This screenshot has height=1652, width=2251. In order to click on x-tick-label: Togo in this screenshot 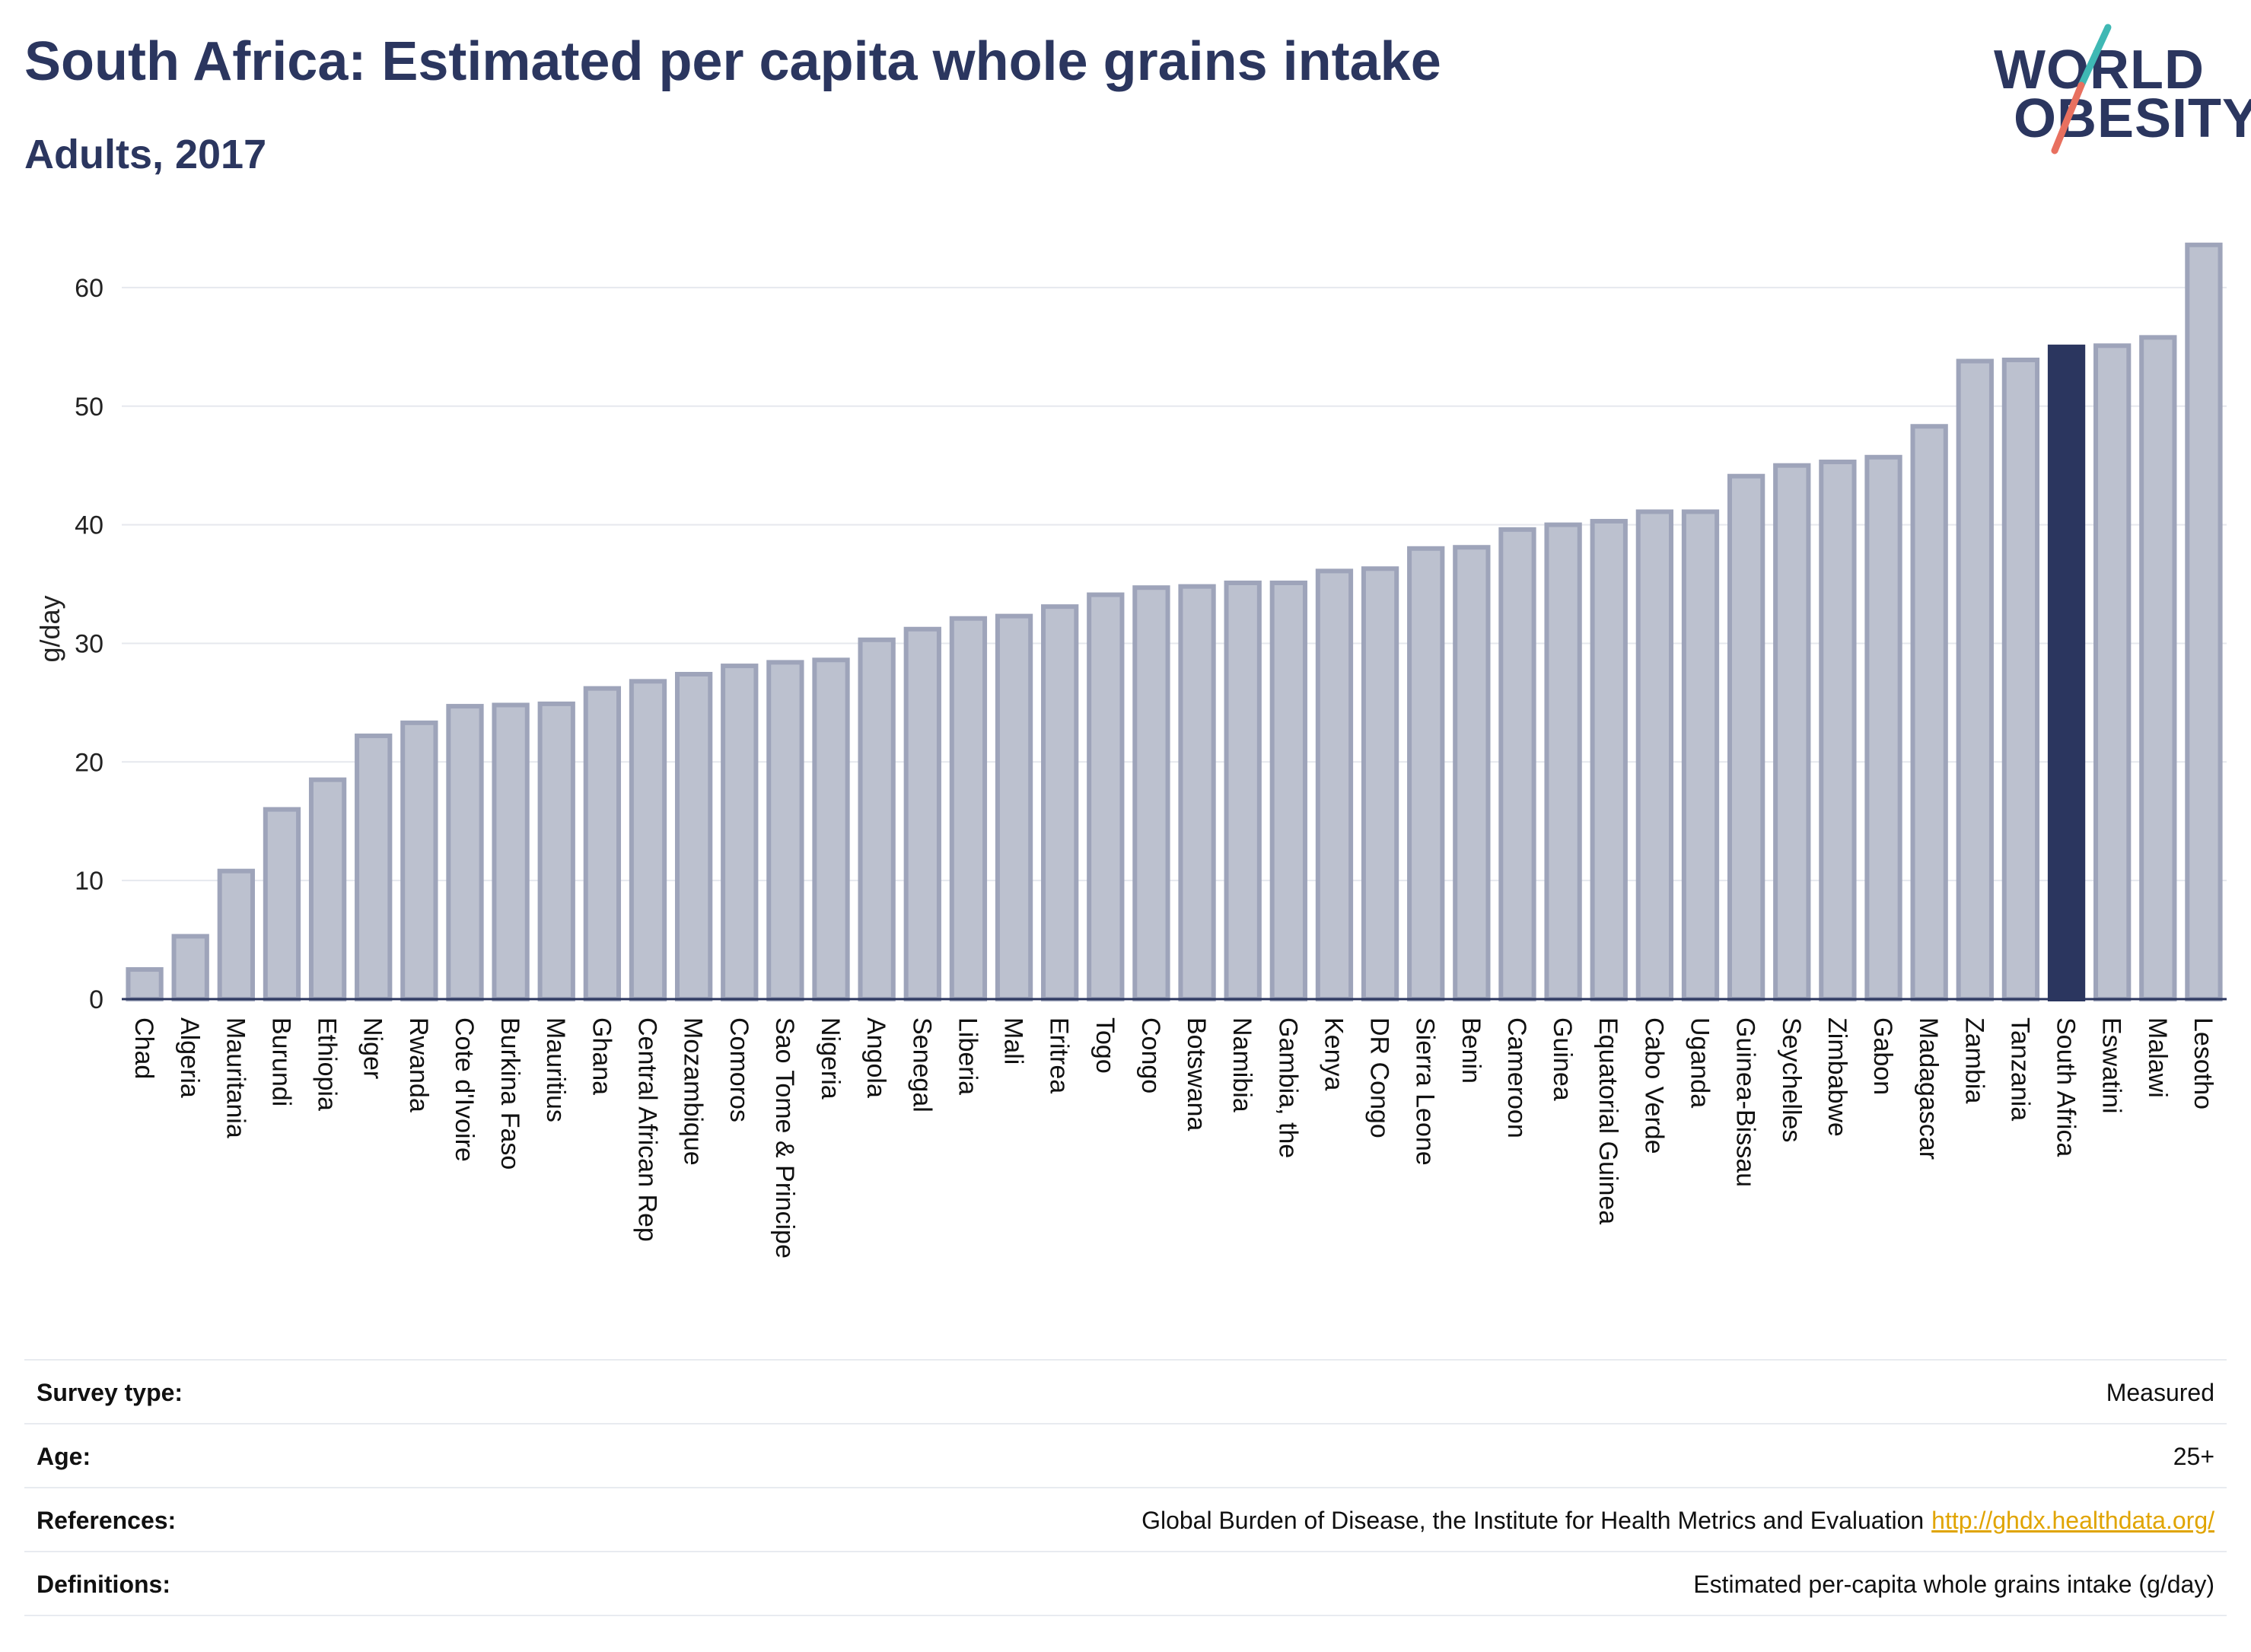, I will do `click(1104, 1045)`.